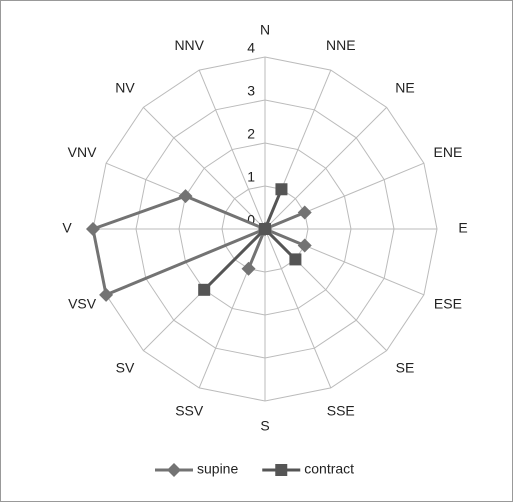  What do you see at coordinates (448, 303) in the screenshot?
I see `category-label: ESE` at bounding box center [448, 303].